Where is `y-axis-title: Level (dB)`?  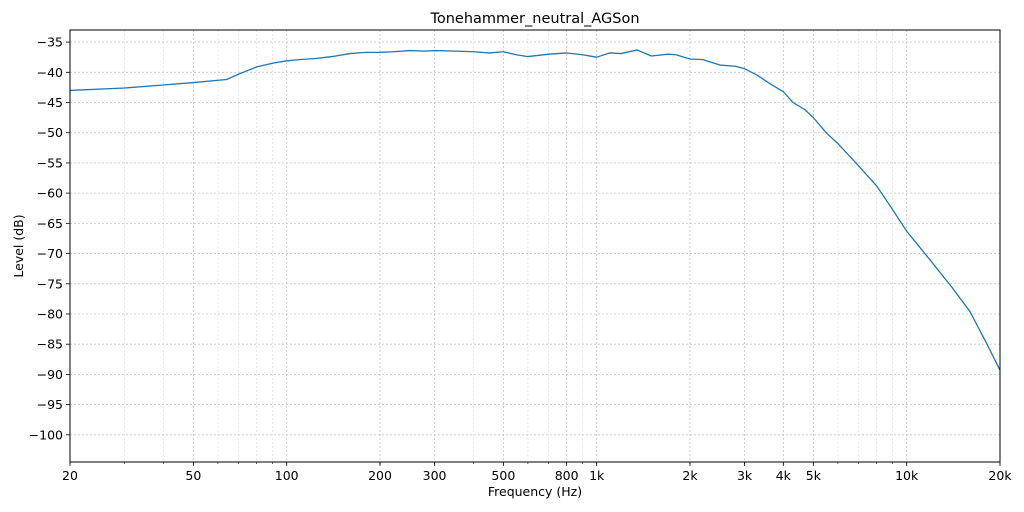
y-axis-title: Level (dB) is located at coordinates (18, 245).